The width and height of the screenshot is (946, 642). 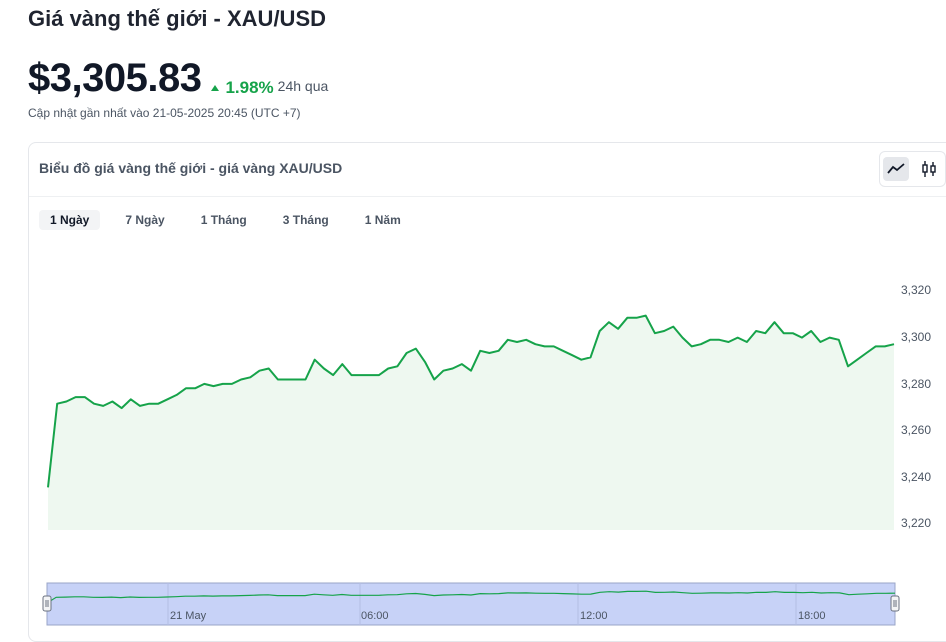 I want to click on navigator-x-label: 12:00, so click(x=594, y=616).